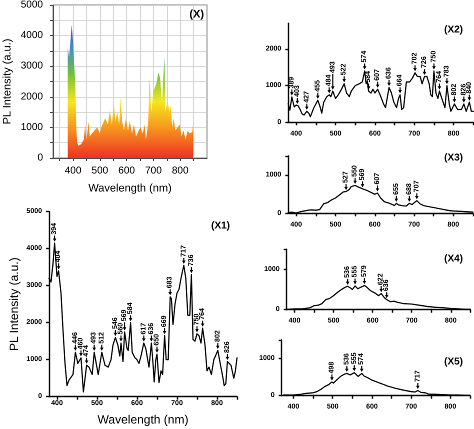  I want to click on text: (X5), so click(454, 362).